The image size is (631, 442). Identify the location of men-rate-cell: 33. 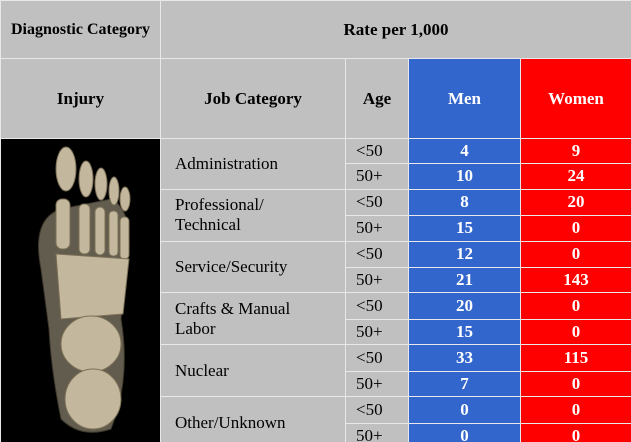
(464, 358).